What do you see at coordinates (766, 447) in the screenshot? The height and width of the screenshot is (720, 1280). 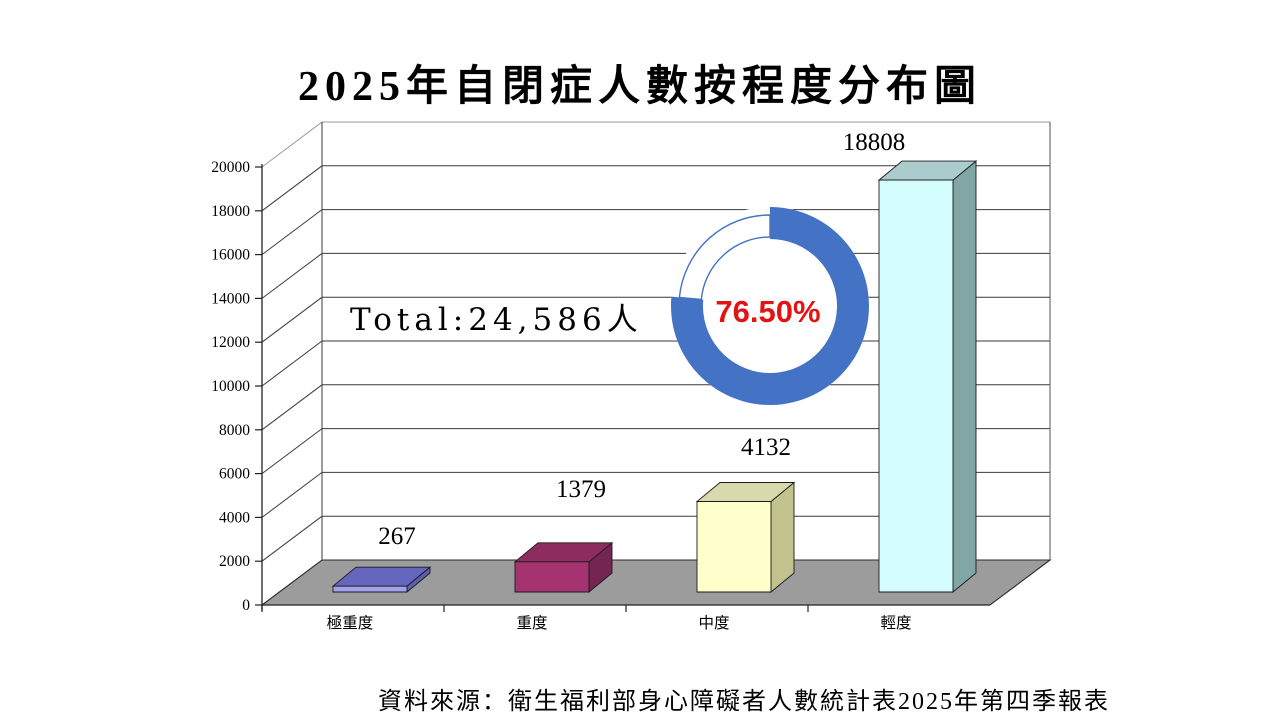 I see `bar-value-label: 4132` at bounding box center [766, 447].